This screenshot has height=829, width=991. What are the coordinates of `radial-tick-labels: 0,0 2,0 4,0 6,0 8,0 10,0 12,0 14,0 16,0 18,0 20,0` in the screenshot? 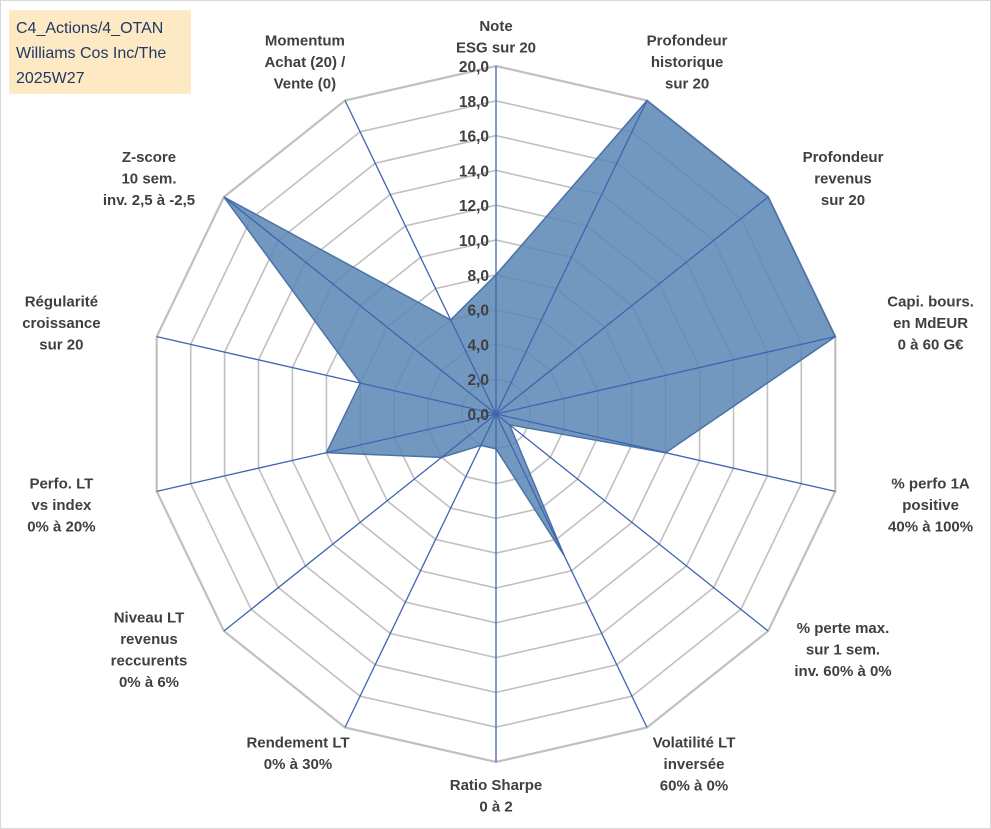 It's located at (474, 241).